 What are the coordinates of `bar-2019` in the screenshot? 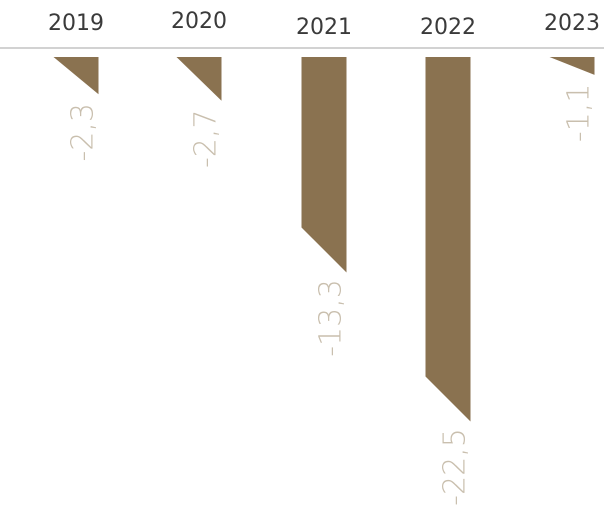 It's located at (76, 76).